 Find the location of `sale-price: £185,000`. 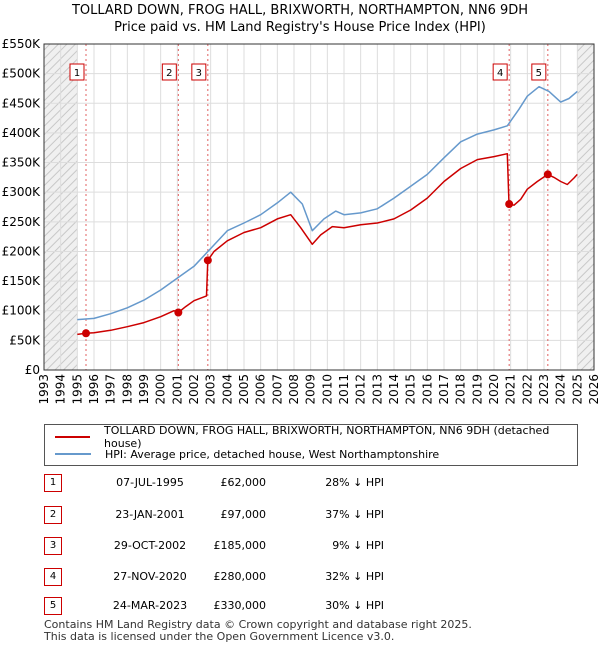

sale-price: £185,000 is located at coordinates (240, 545).